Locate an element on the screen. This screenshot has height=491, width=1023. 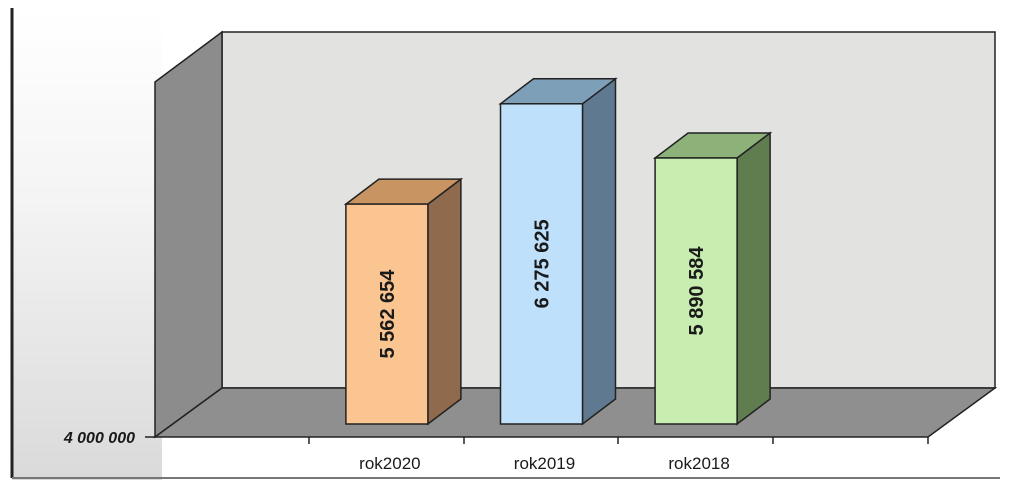
bar-side-rok2018 is located at coordinates (753, 278).